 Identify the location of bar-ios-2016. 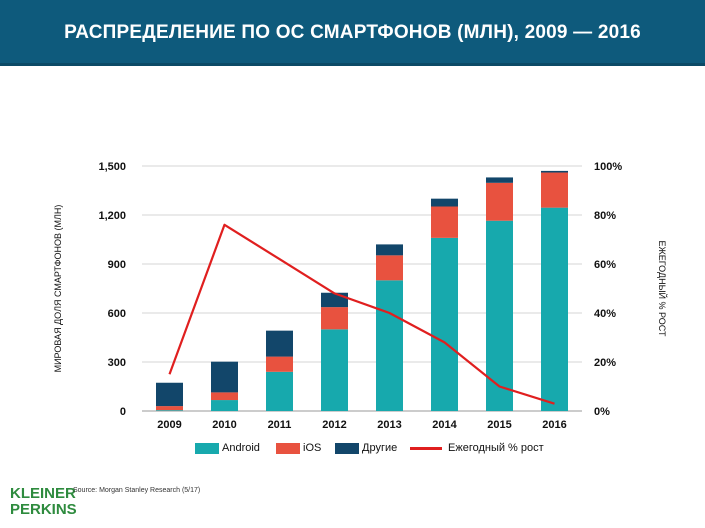
(554, 190).